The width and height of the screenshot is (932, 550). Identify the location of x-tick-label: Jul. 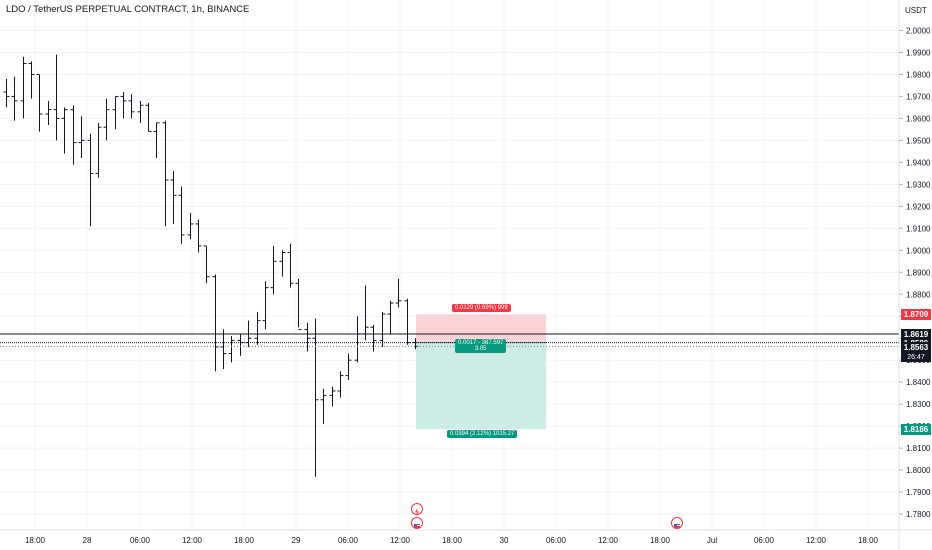
(712, 540).